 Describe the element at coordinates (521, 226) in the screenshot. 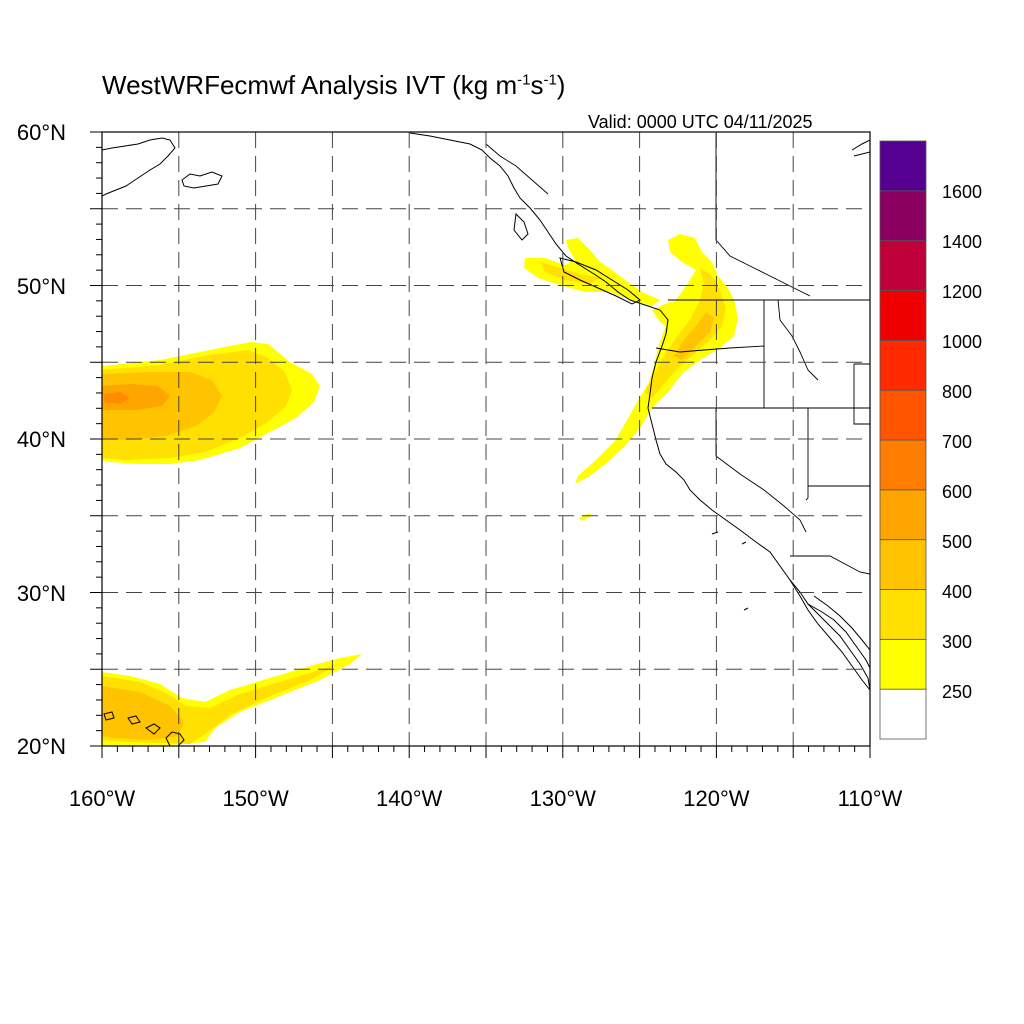

I see `haida-gwaii` at that location.